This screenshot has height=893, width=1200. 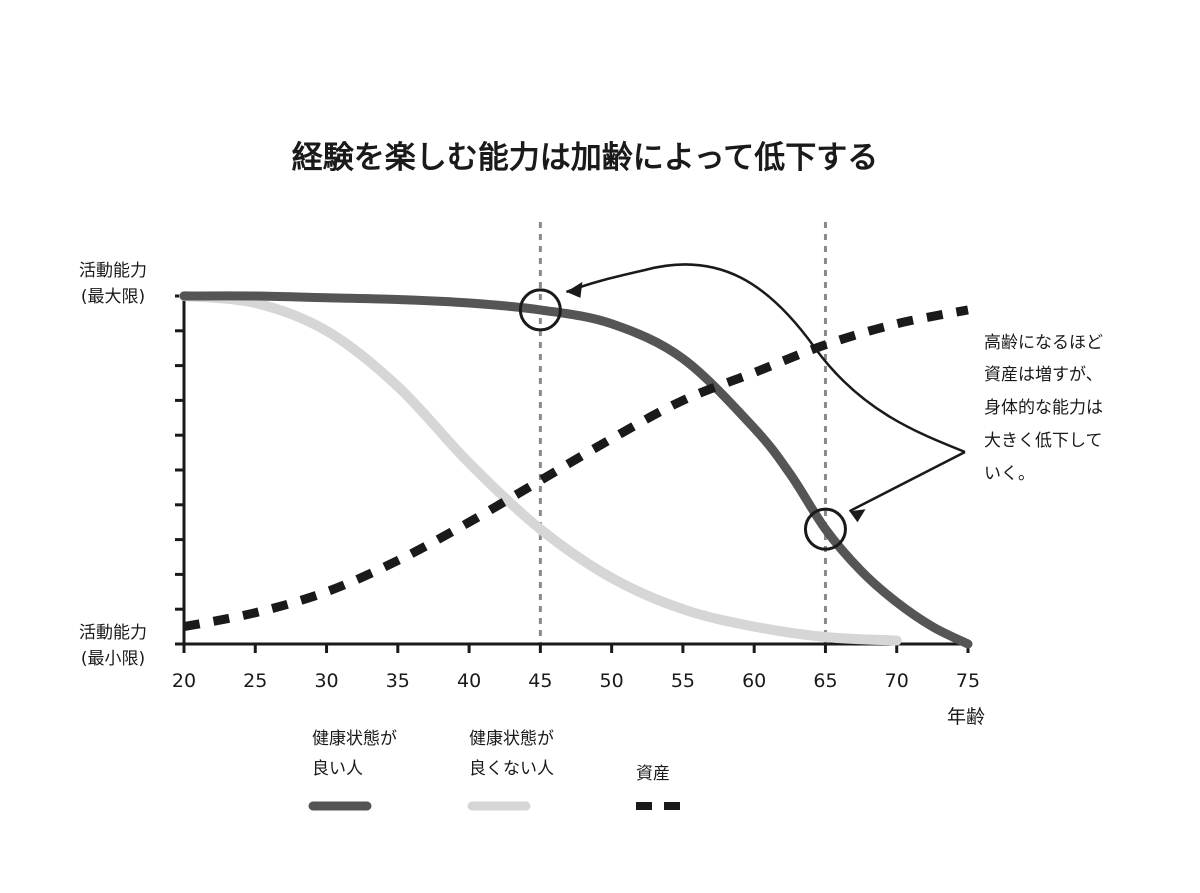 I want to click on x-tick-label: 40, so click(x=469, y=681).